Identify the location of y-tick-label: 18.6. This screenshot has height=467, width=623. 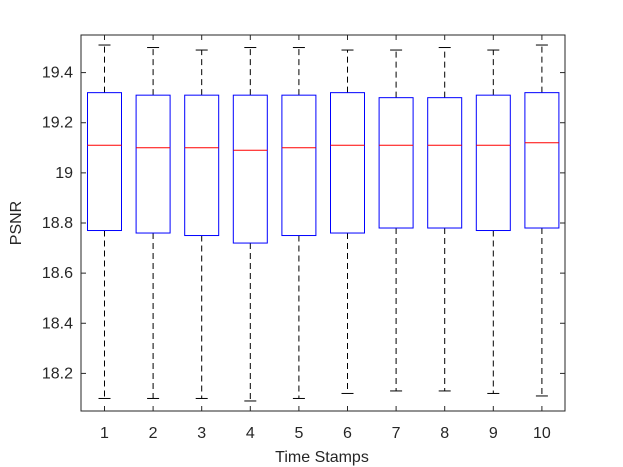
(57, 273).